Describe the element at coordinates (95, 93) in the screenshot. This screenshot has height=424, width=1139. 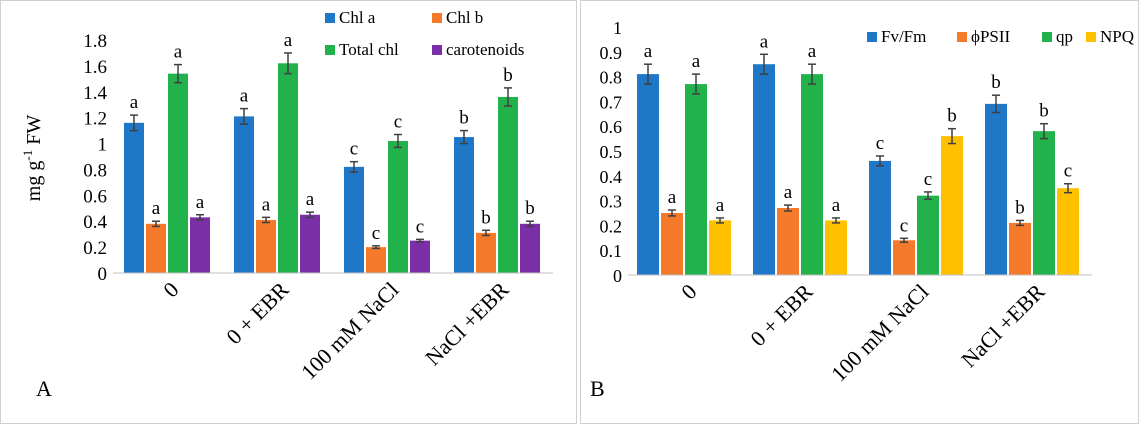
I see `chart-a-ytick-label: 1.4` at that location.